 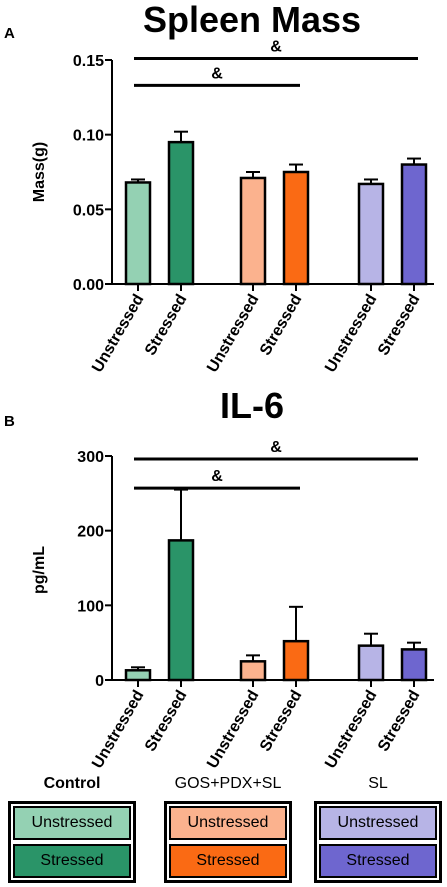 What do you see at coordinates (9, 33) in the screenshot?
I see `panel-a-label: A` at bounding box center [9, 33].